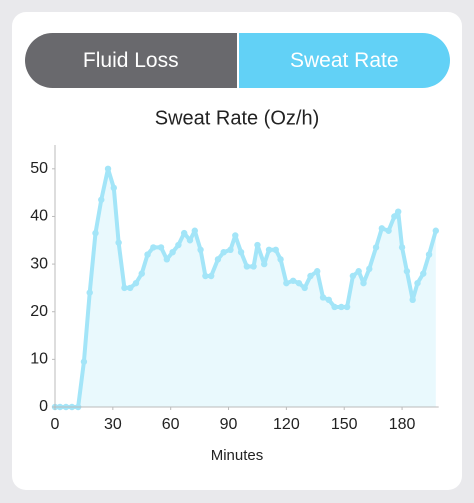 This screenshot has height=503, width=474. What do you see at coordinates (229, 424) in the screenshot?
I see `x-tick-label: 90` at bounding box center [229, 424].